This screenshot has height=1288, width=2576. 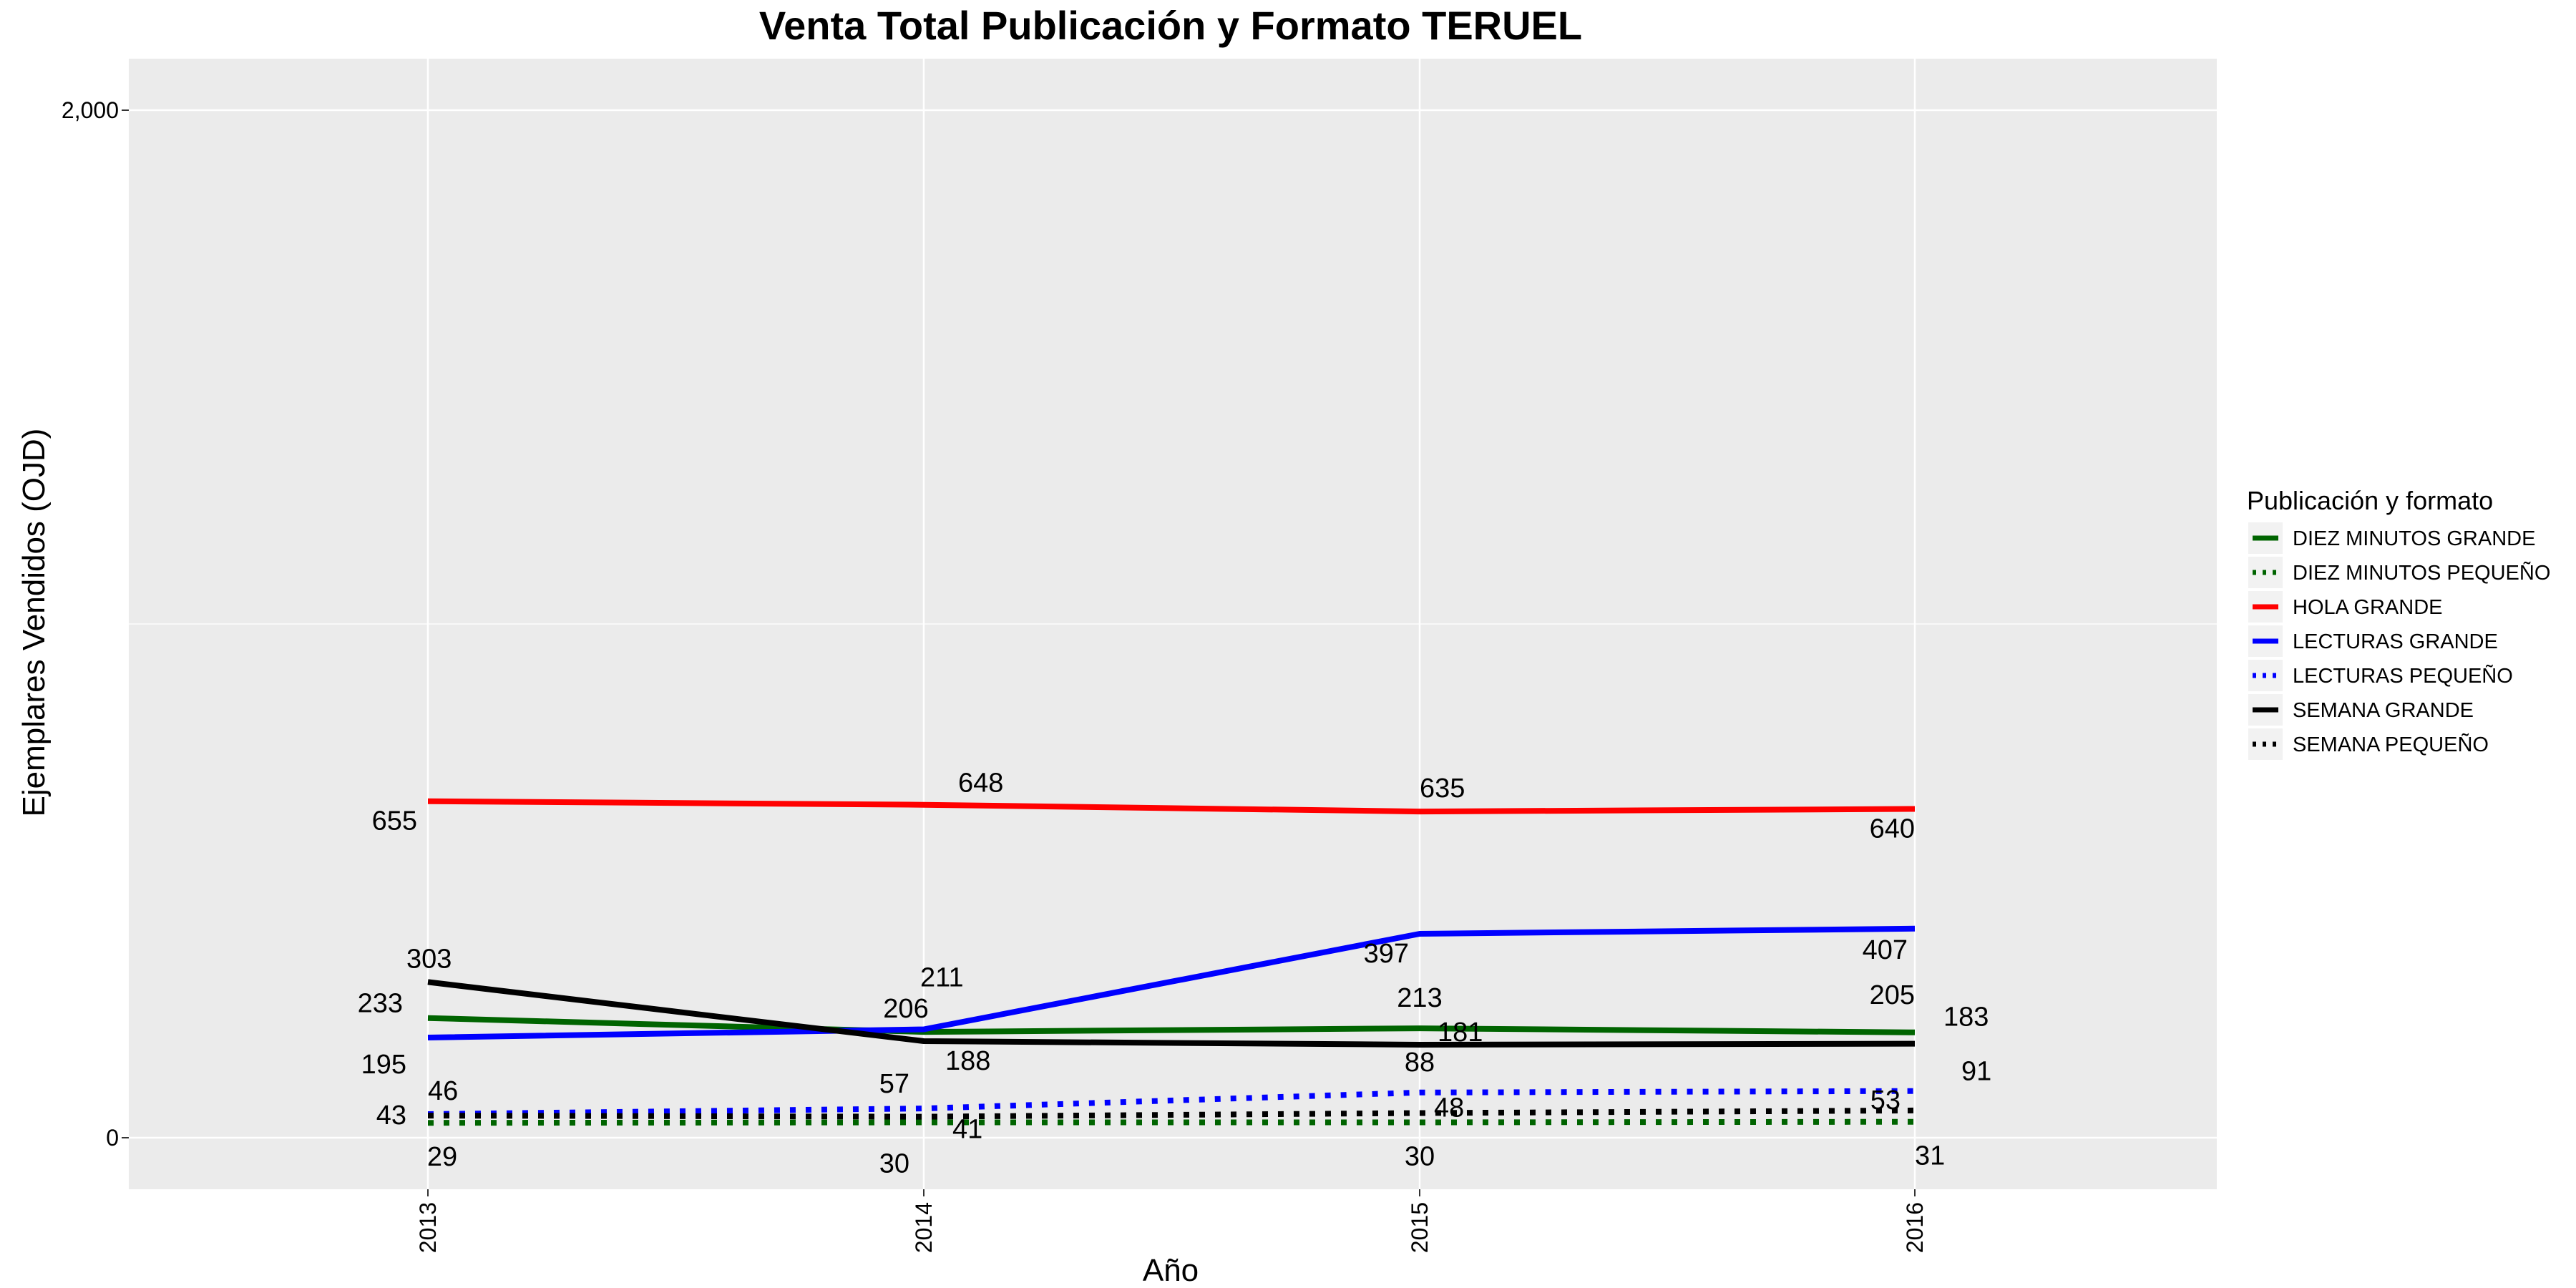 What do you see at coordinates (1885, 950) in the screenshot?
I see `data-label: 407` at bounding box center [1885, 950].